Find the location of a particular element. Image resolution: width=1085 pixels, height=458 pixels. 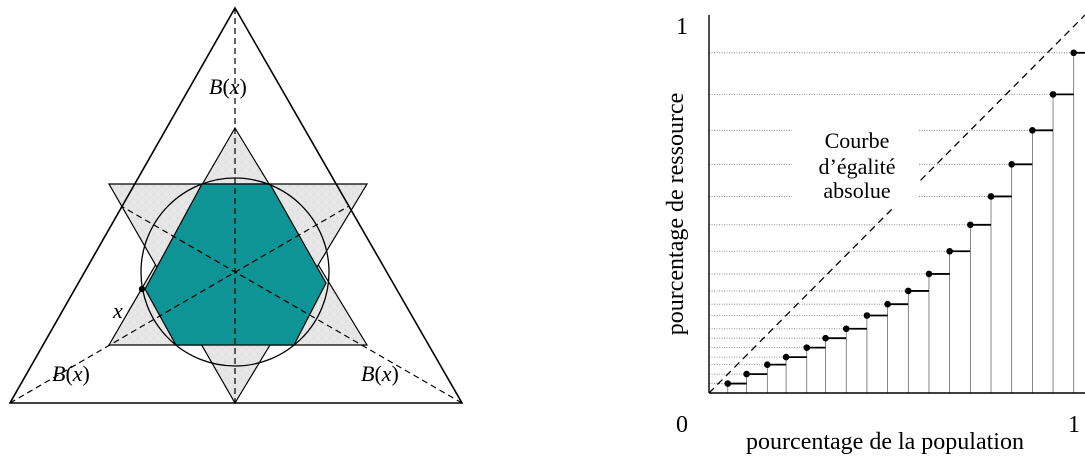

x-tick-end: 1 is located at coordinates (1074, 425).